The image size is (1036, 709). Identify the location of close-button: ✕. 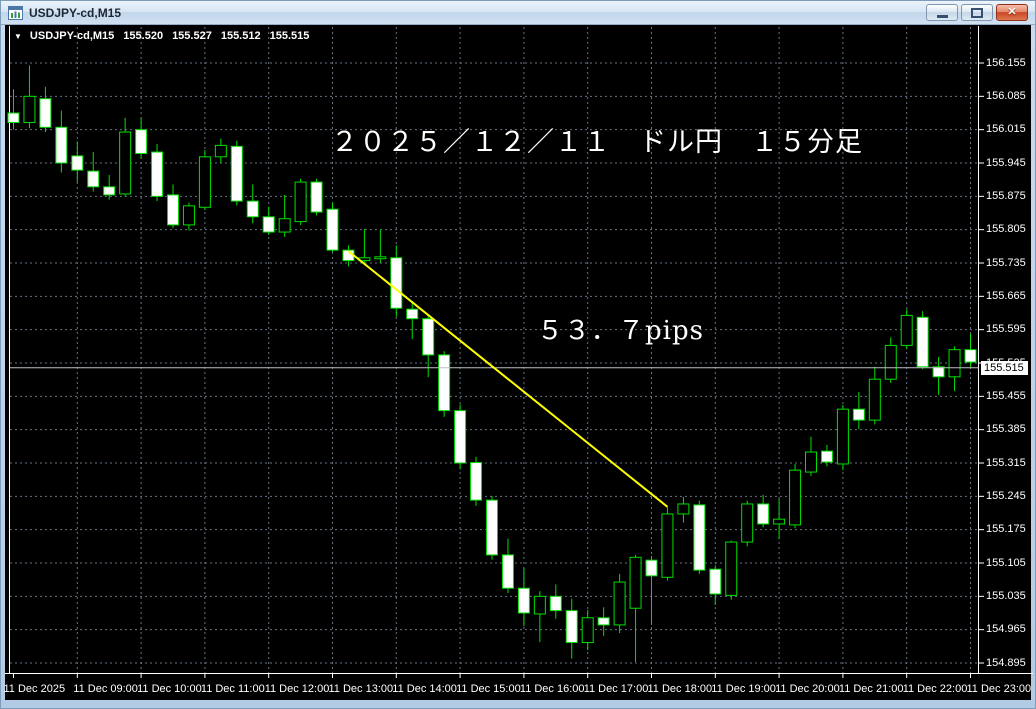
(1012, 12).